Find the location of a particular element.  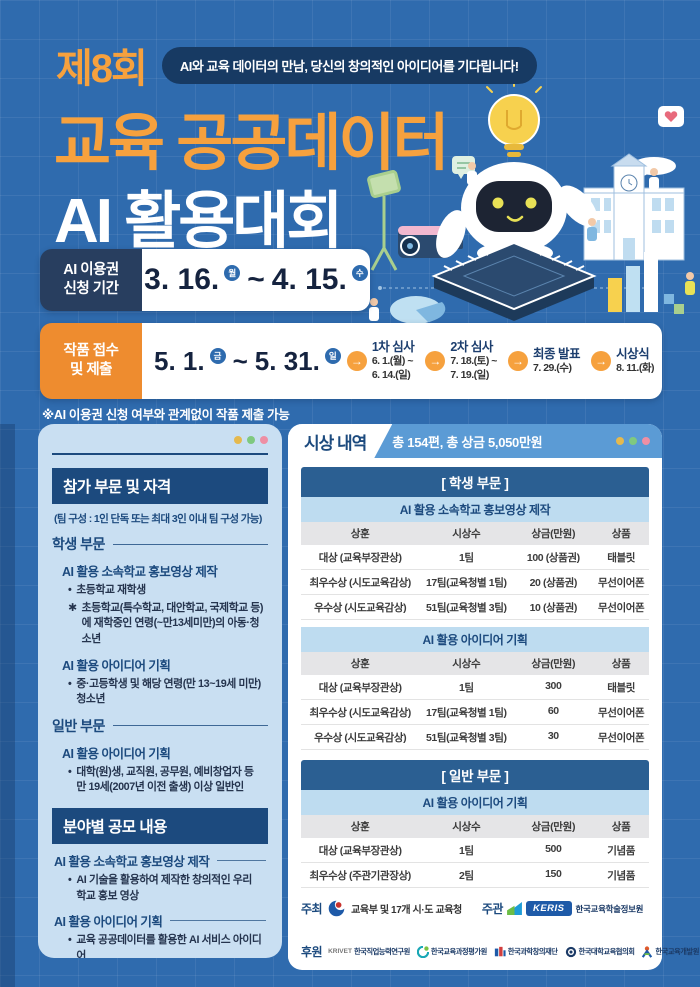

award-cell: 500 is located at coordinates (553, 848).